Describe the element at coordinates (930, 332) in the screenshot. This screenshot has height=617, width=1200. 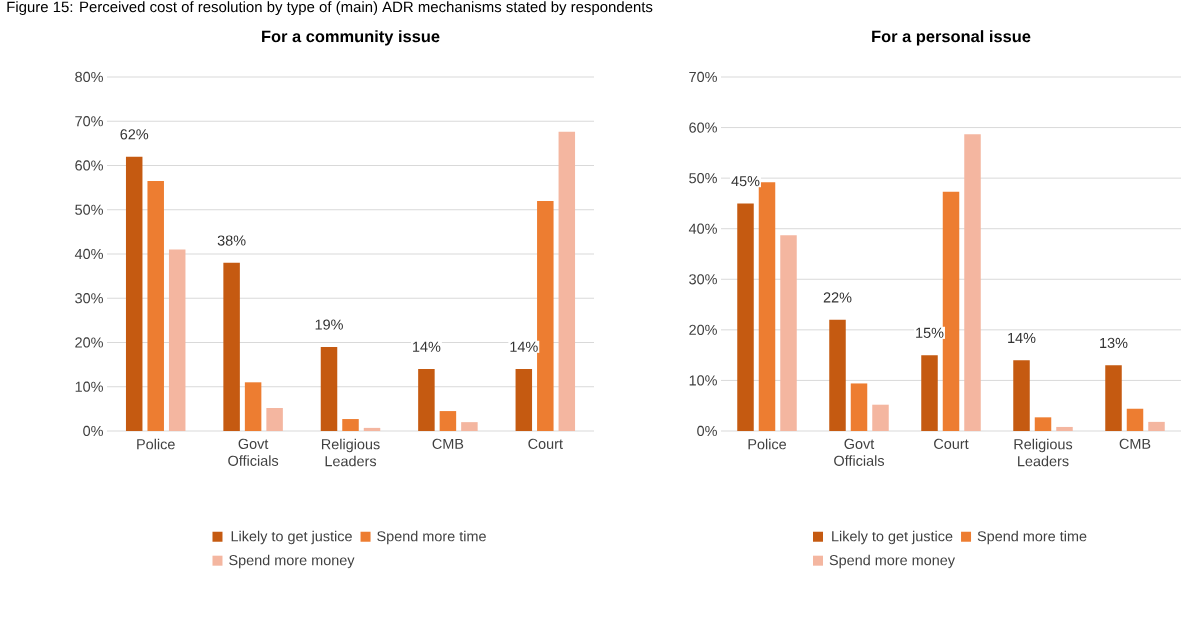
I see `data-label: 15%` at that location.